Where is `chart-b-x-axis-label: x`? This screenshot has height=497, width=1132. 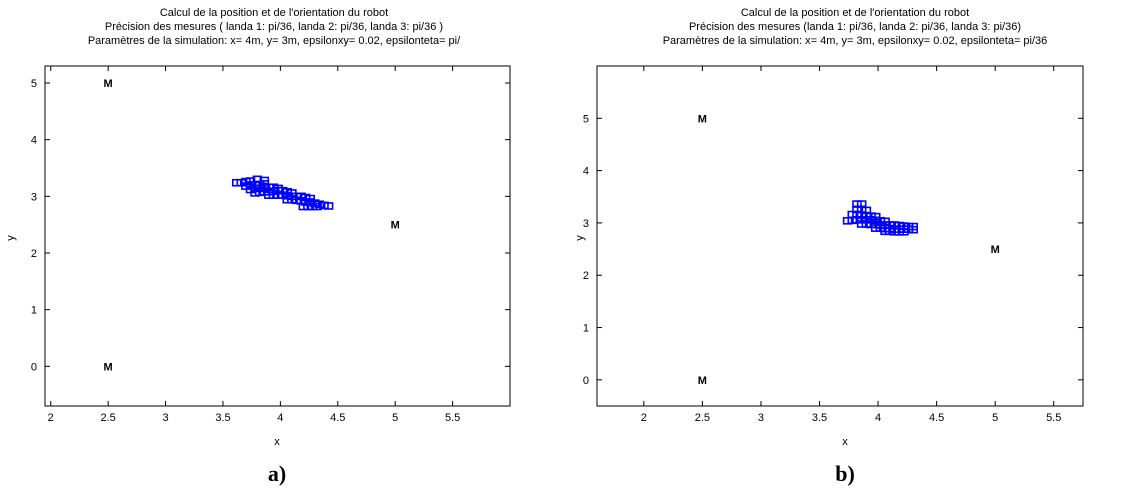
chart-b-x-axis-label: x is located at coordinates (845, 442).